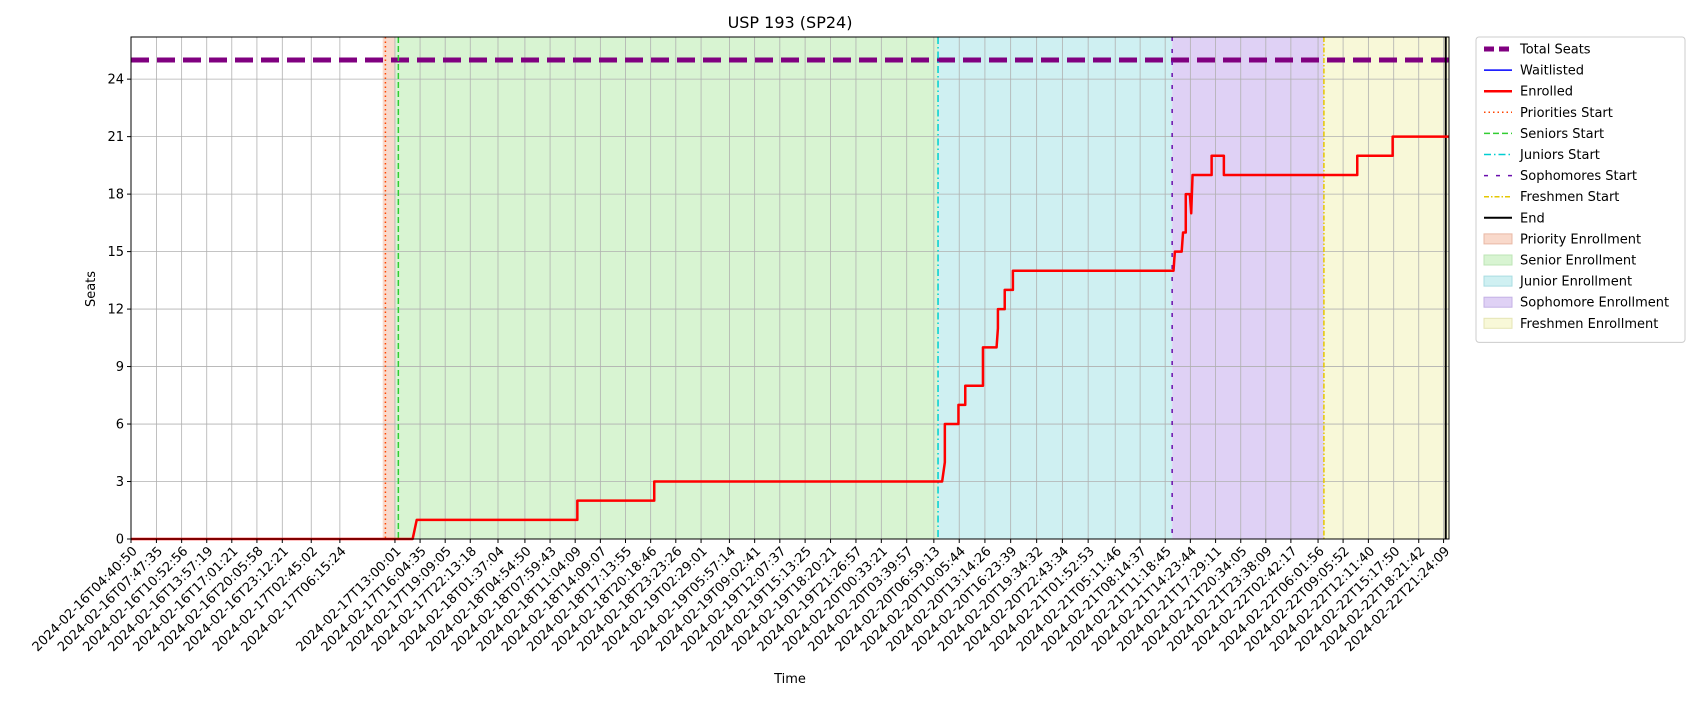 The height and width of the screenshot is (704, 1700). I want to click on y-tick-label-4: 12, so click(115, 310).